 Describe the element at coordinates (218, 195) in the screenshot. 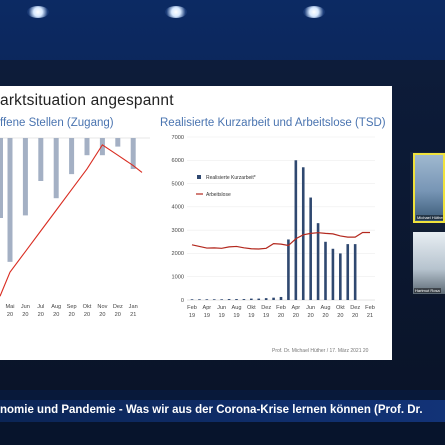

I see `legend-label: Arbeitslose` at that location.